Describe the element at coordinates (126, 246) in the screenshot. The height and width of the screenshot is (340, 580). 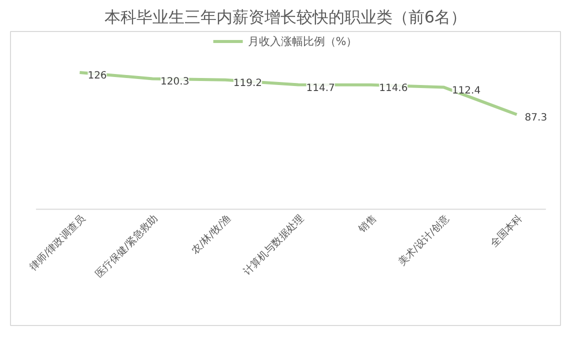
I see `x-tick-label: 医疗保健/紧急救助` at that location.